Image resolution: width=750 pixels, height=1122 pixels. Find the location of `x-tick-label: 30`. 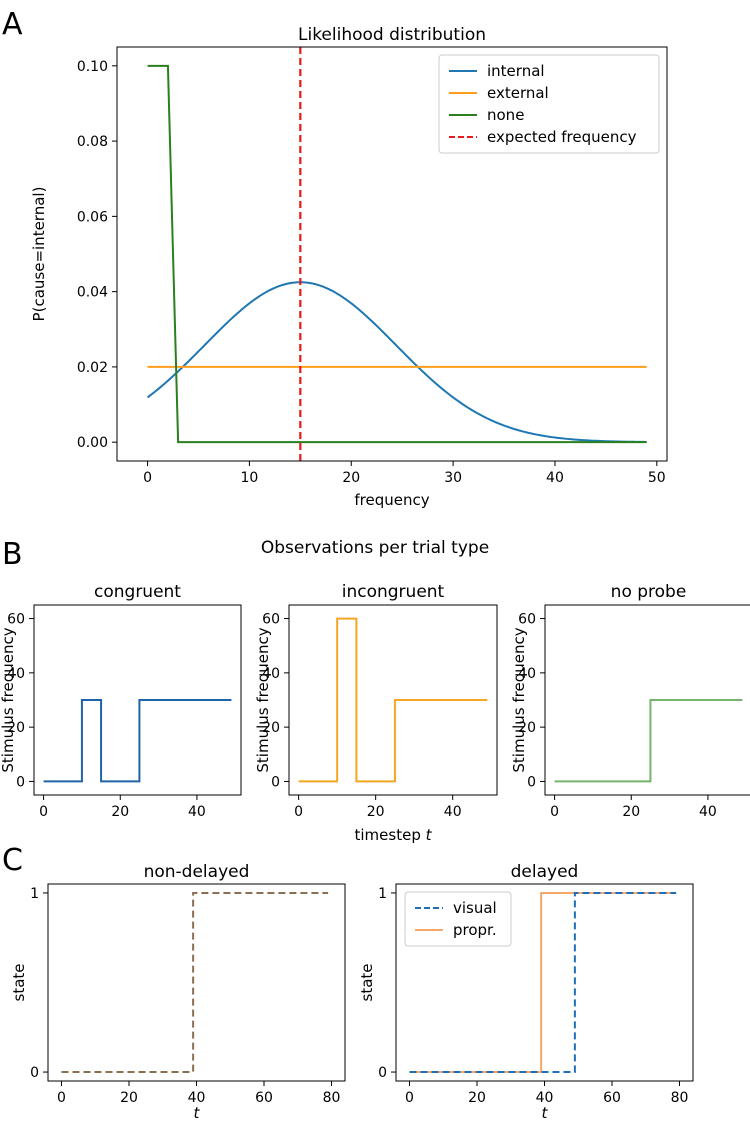

x-tick-label: 30 is located at coordinates (453, 478).